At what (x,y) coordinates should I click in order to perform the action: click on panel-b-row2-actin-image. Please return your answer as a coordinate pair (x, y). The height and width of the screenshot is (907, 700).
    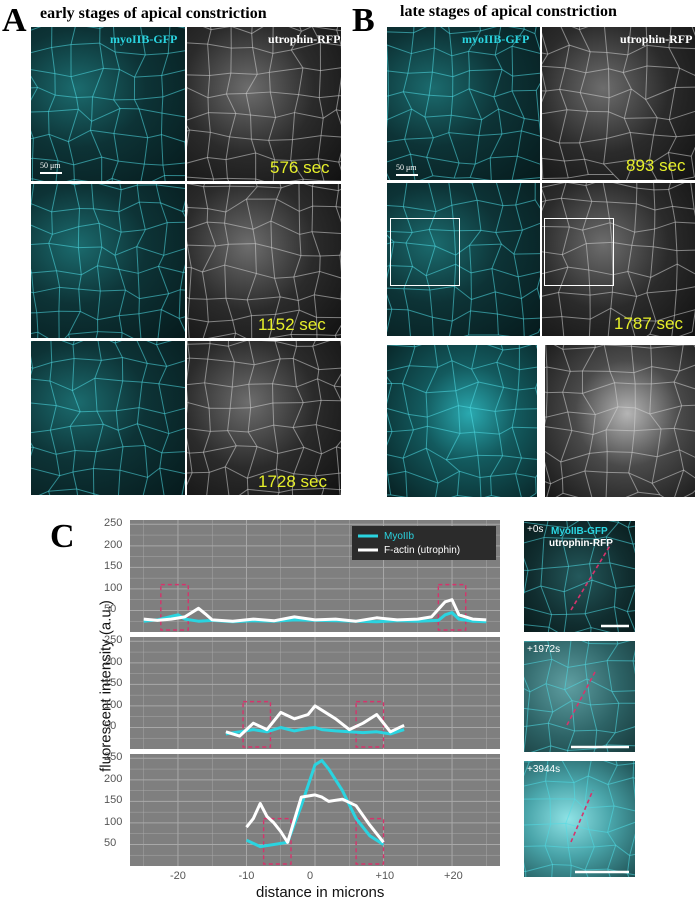
    Looking at the image, I should click on (618, 259).